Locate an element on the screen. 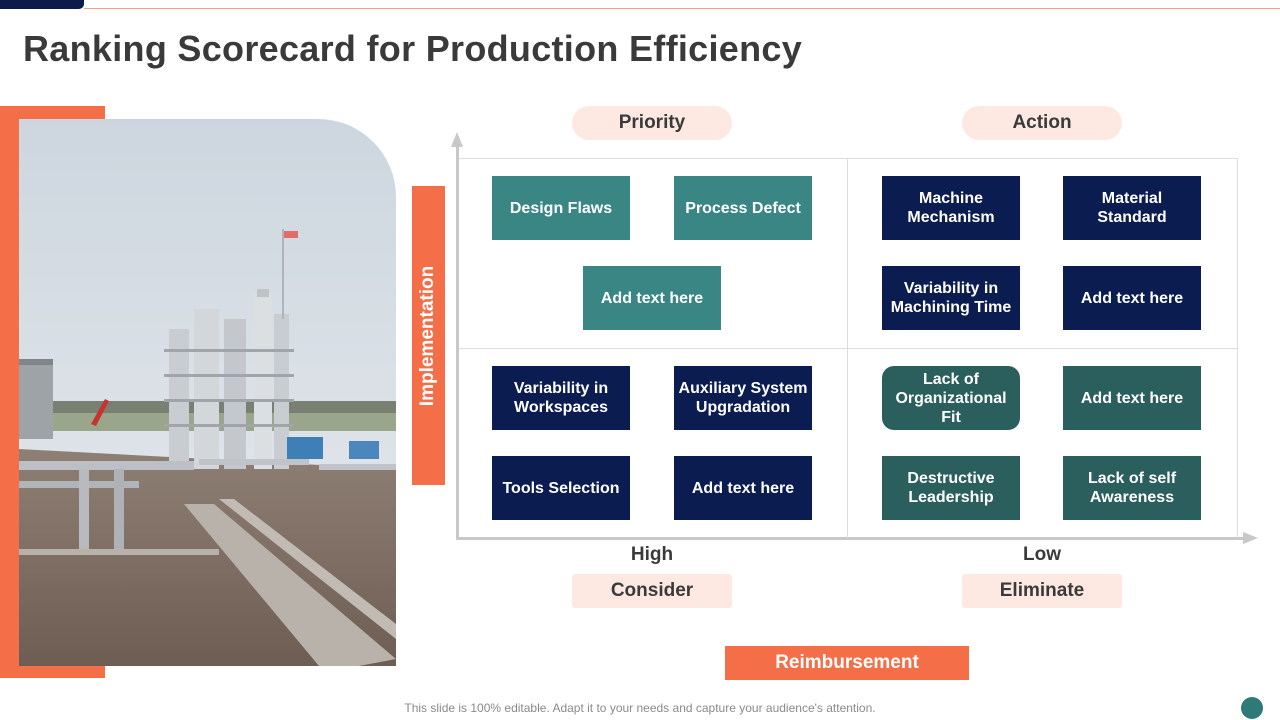 This screenshot has width=1280, height=720. x-axis-arrow-icon is located at coordinates (1250, 538).